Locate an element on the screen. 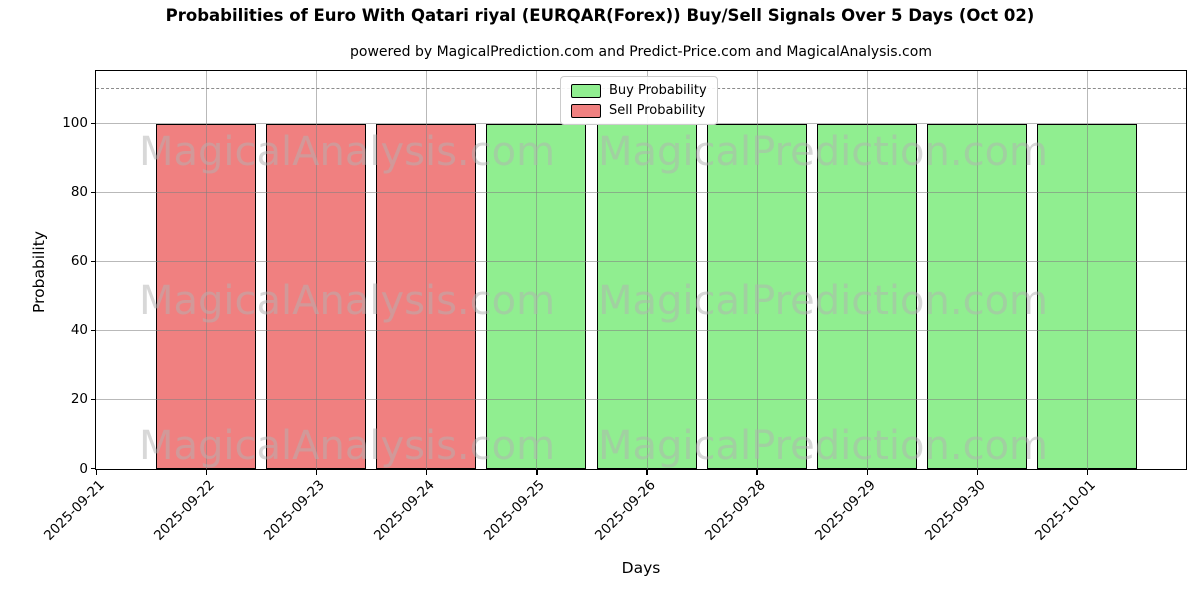  x-tick-label: 2025-09-24 is located at coordinates (405, 510).